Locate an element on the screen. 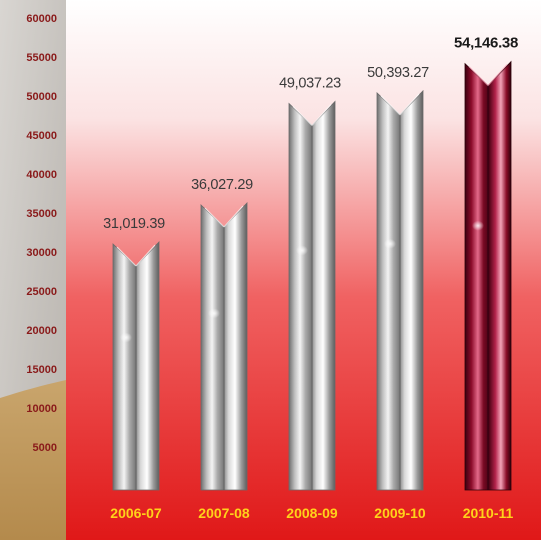 The height and width of the screenshot is (540, 541). sand-decoration is located at coordinates (33, 460).